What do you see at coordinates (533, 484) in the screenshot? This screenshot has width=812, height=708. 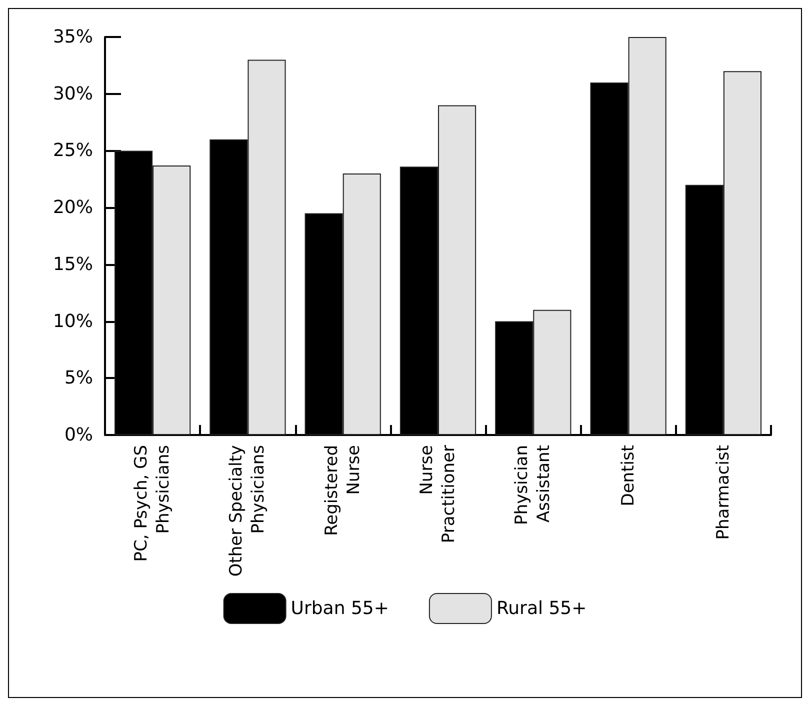 I see `x-tick-label: Physician Assistant` at bounding box center [533, 484].